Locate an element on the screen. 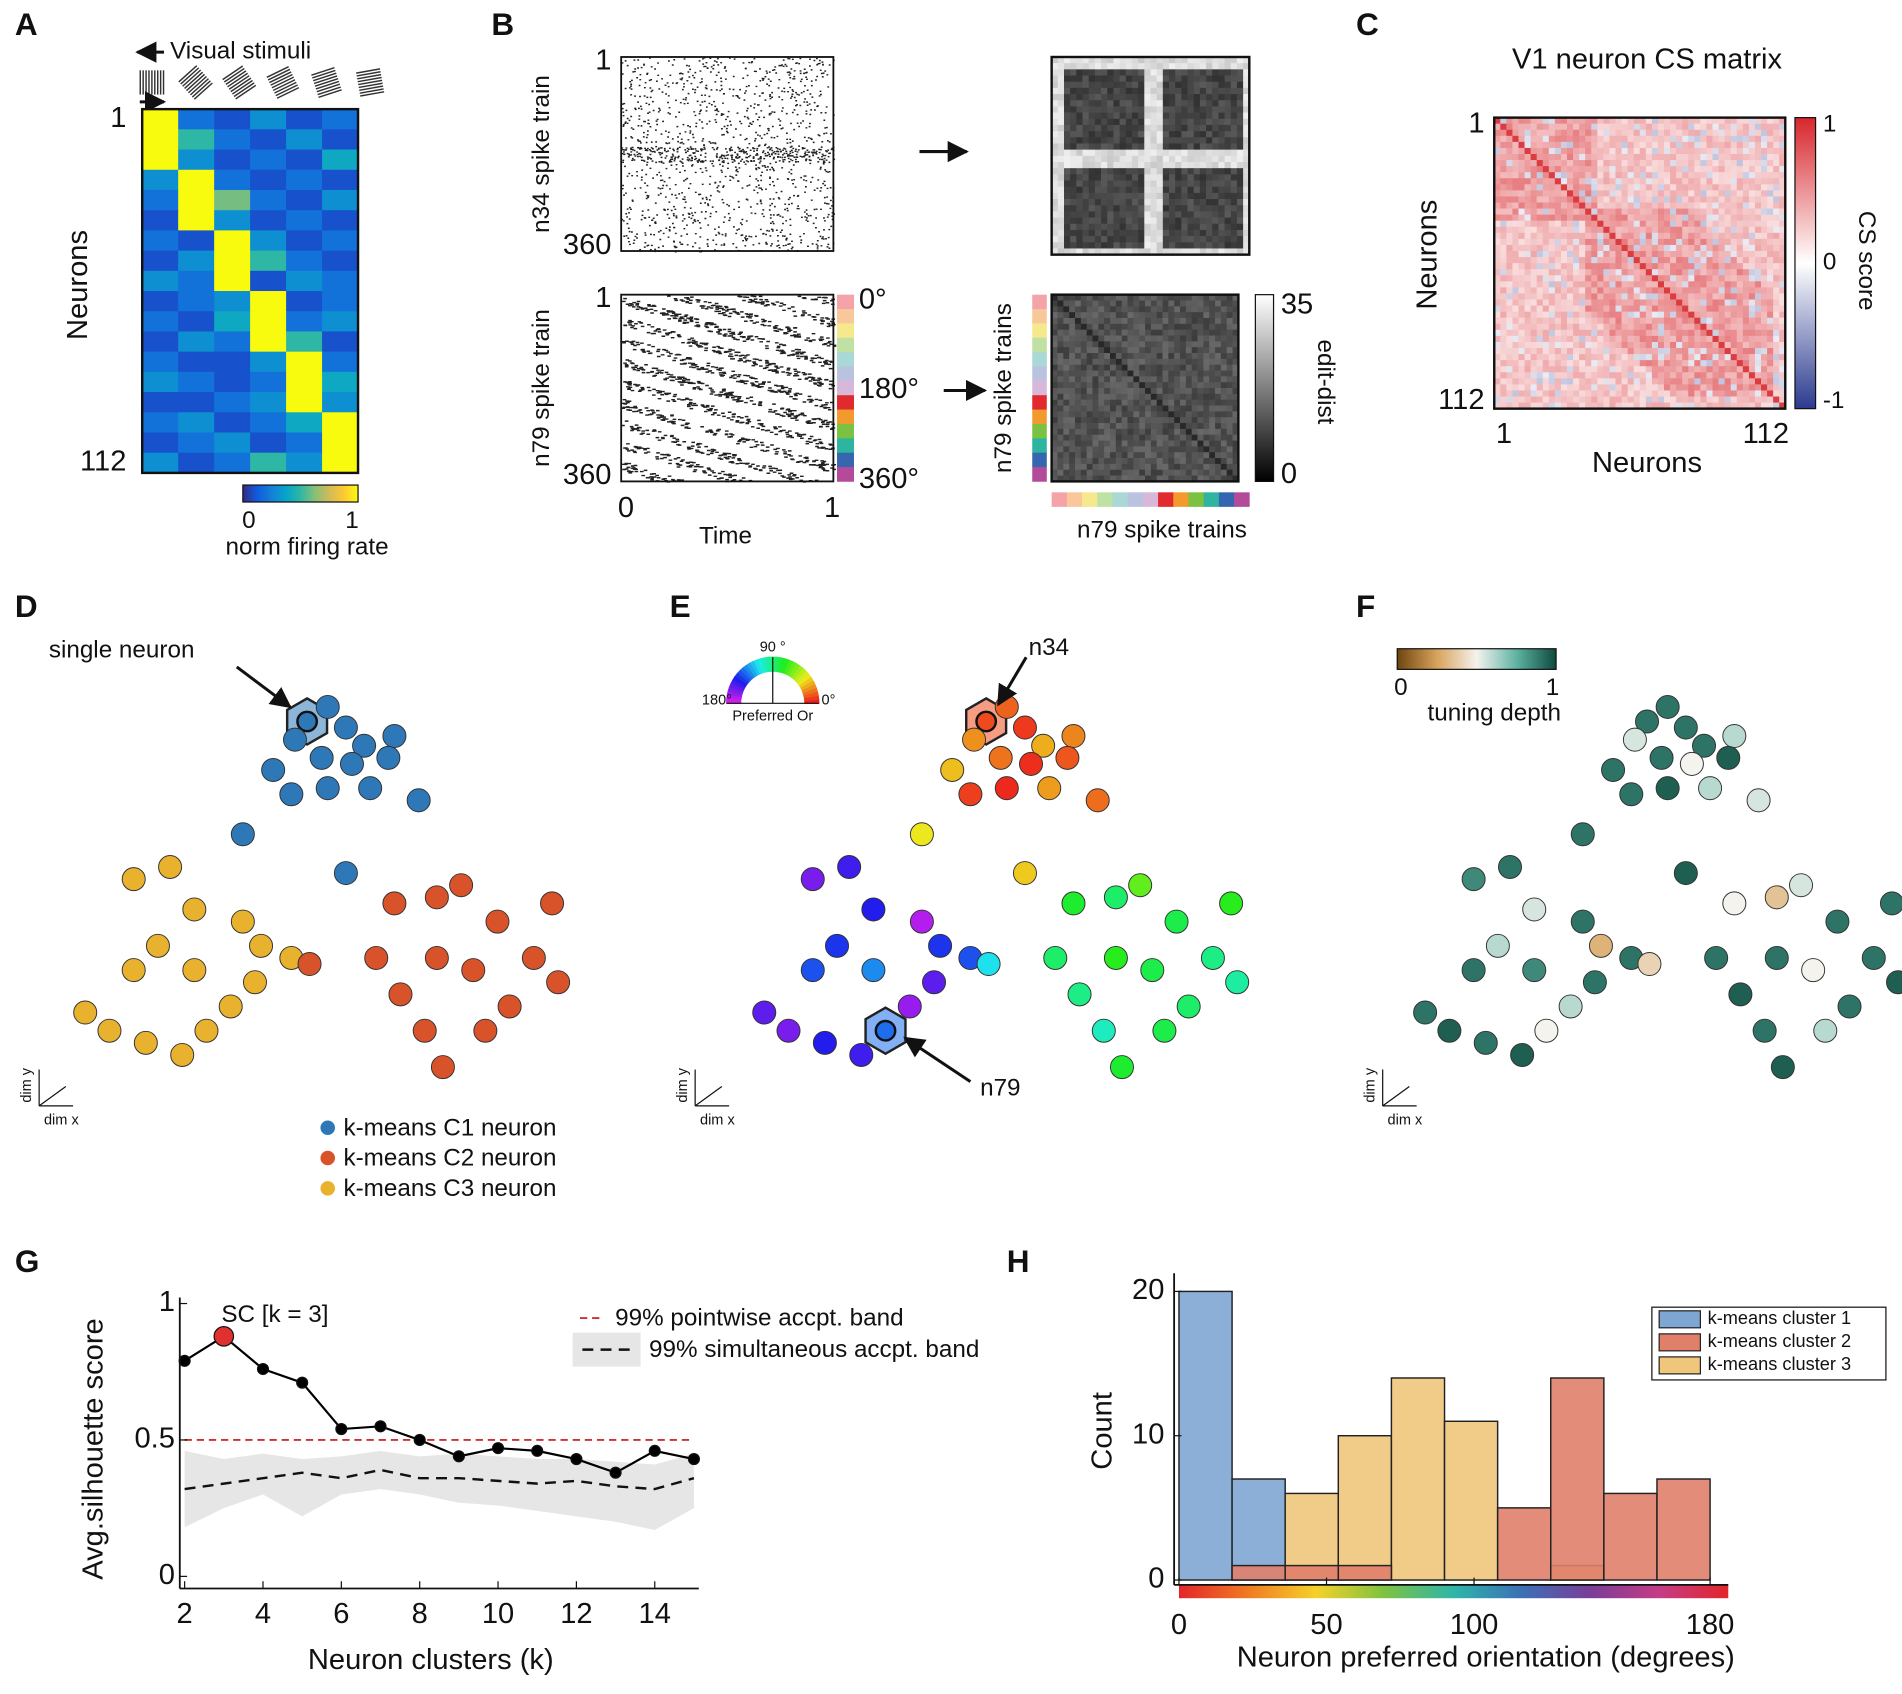 This screenshot has height=1694, width=1902. y-tick-label: 1 is located at coordinates (603, 61).